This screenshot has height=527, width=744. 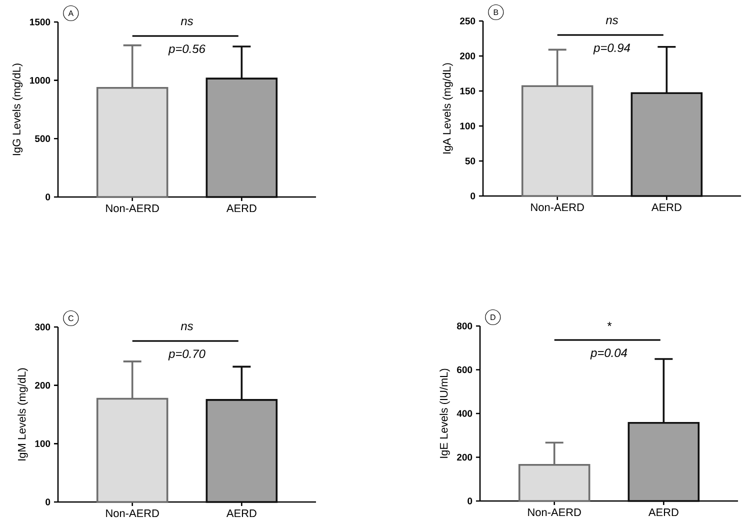 I want to click on y-axis-title: IgE Levels (IU/mL), so click(x=445, y=413).